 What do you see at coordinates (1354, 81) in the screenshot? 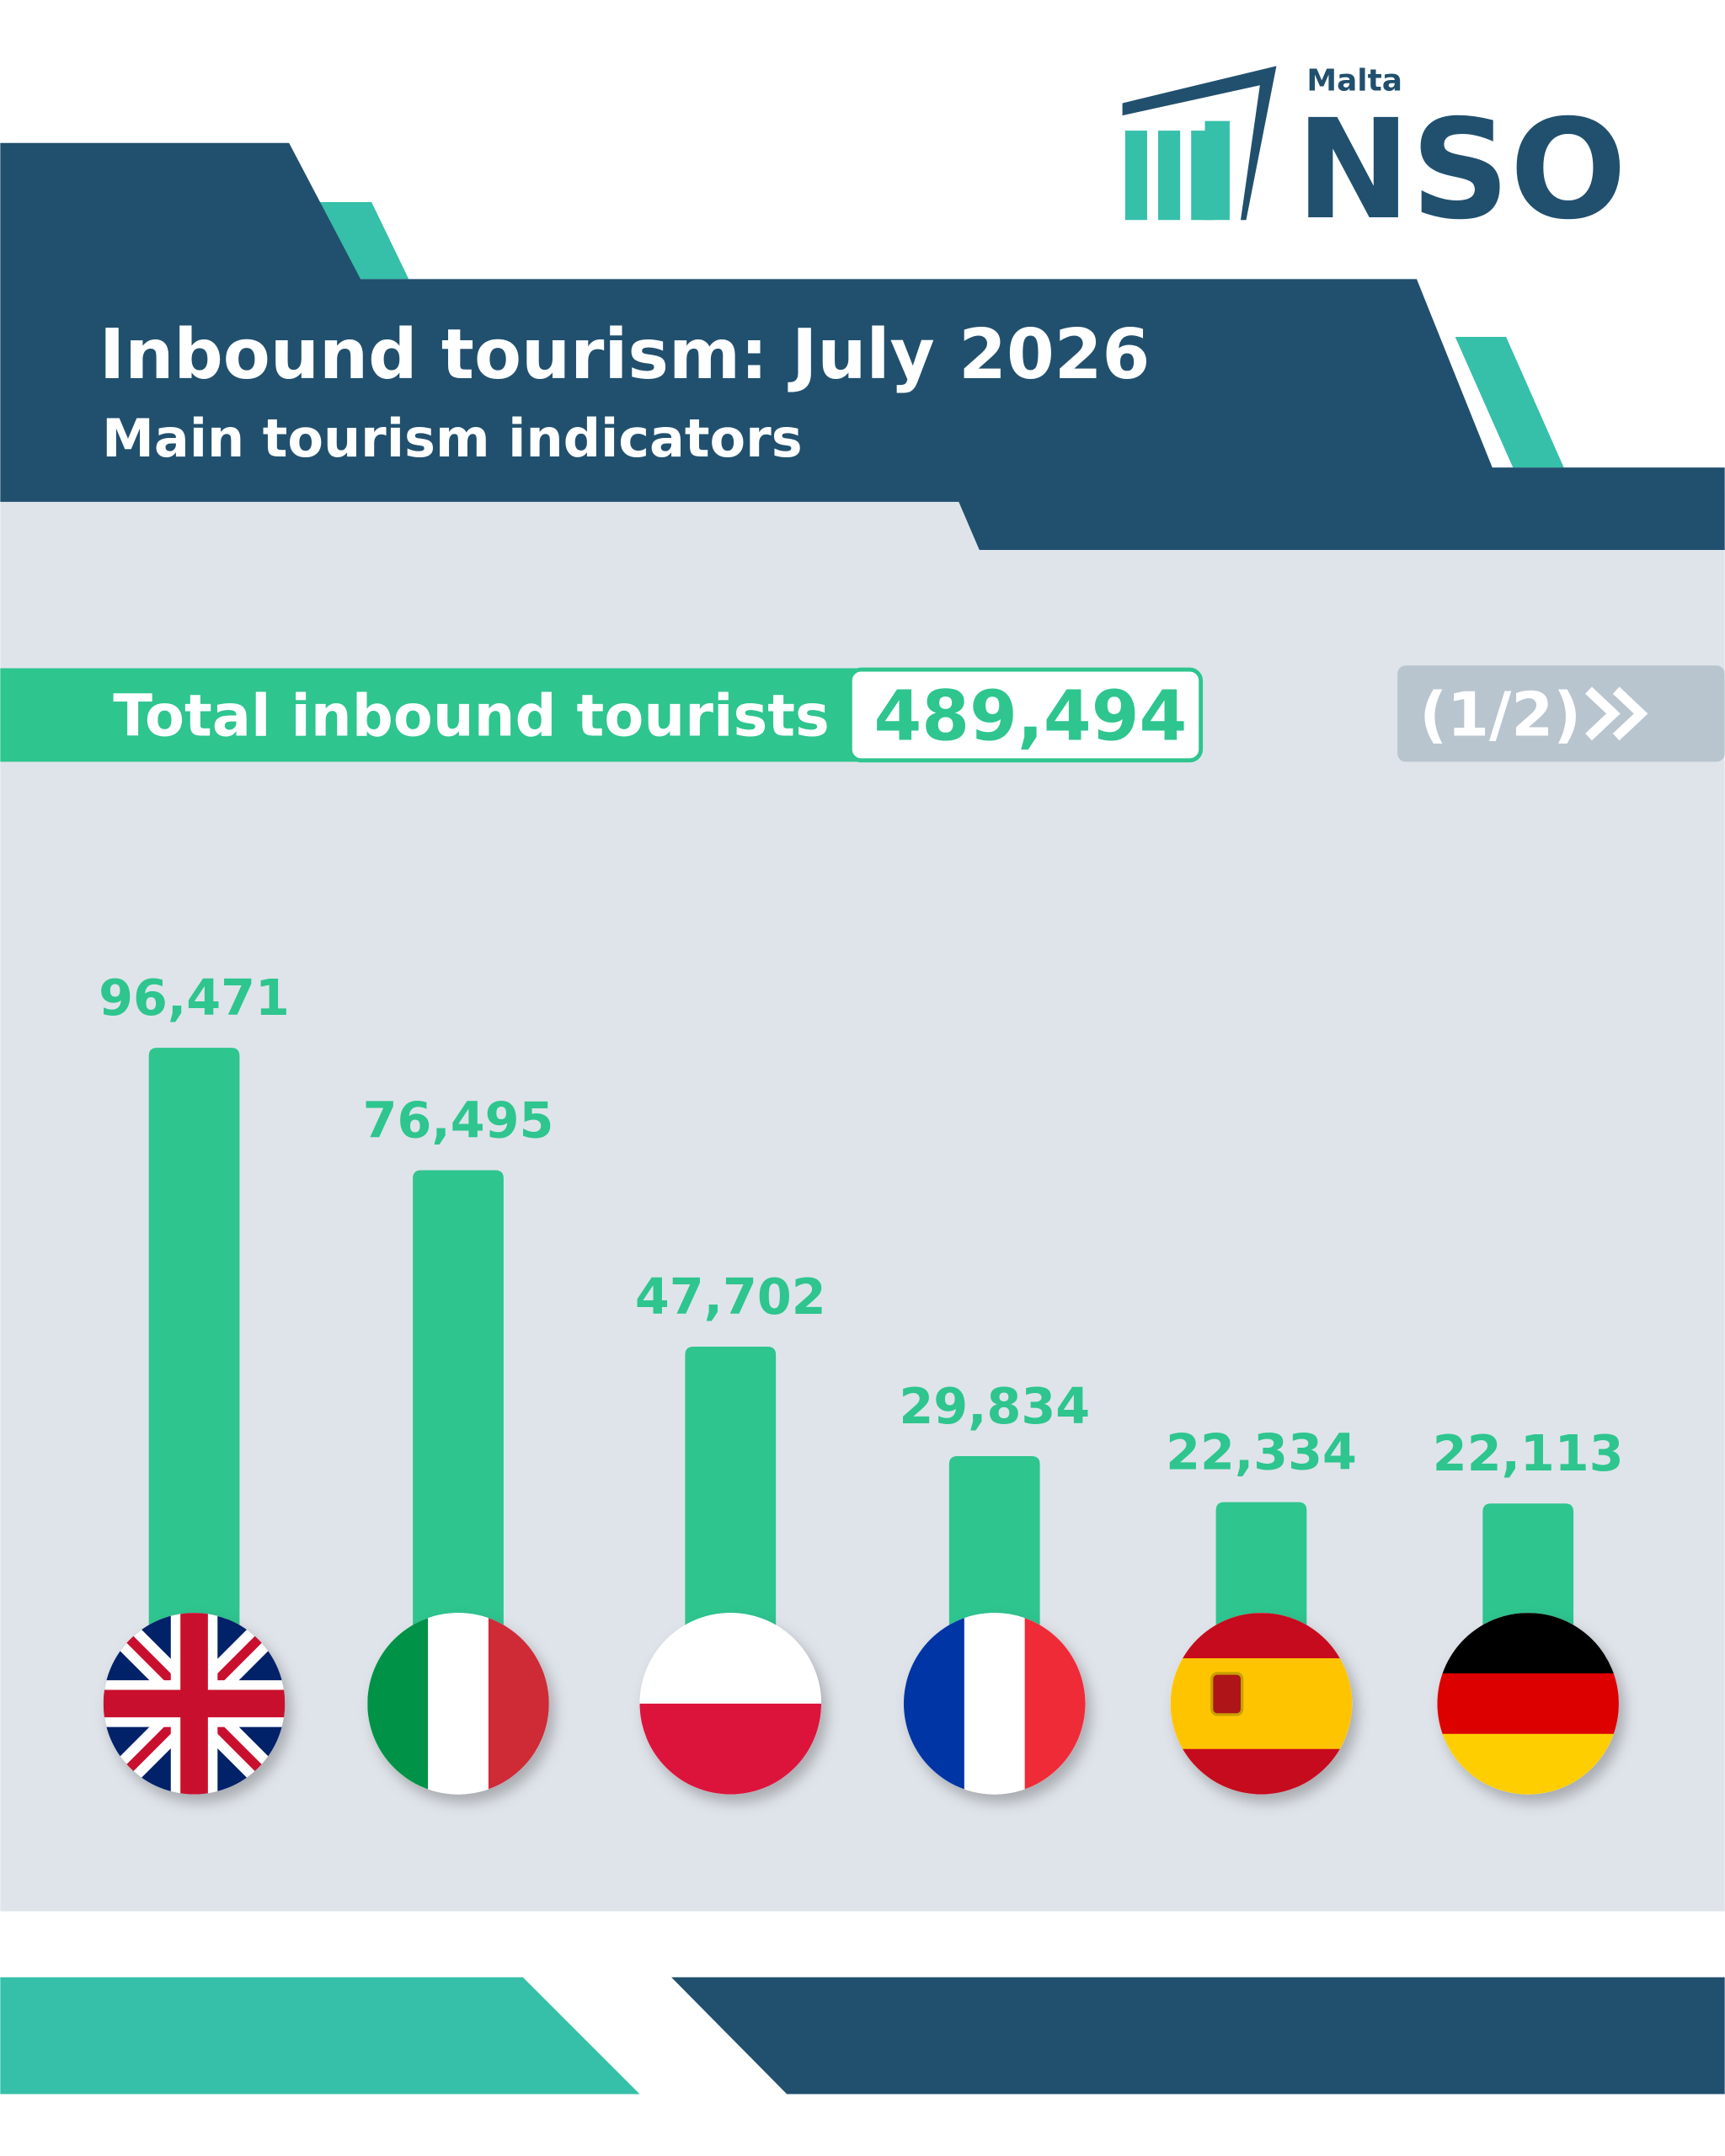
I see `logo-small: Malta` at bounding box center [1354, 81].